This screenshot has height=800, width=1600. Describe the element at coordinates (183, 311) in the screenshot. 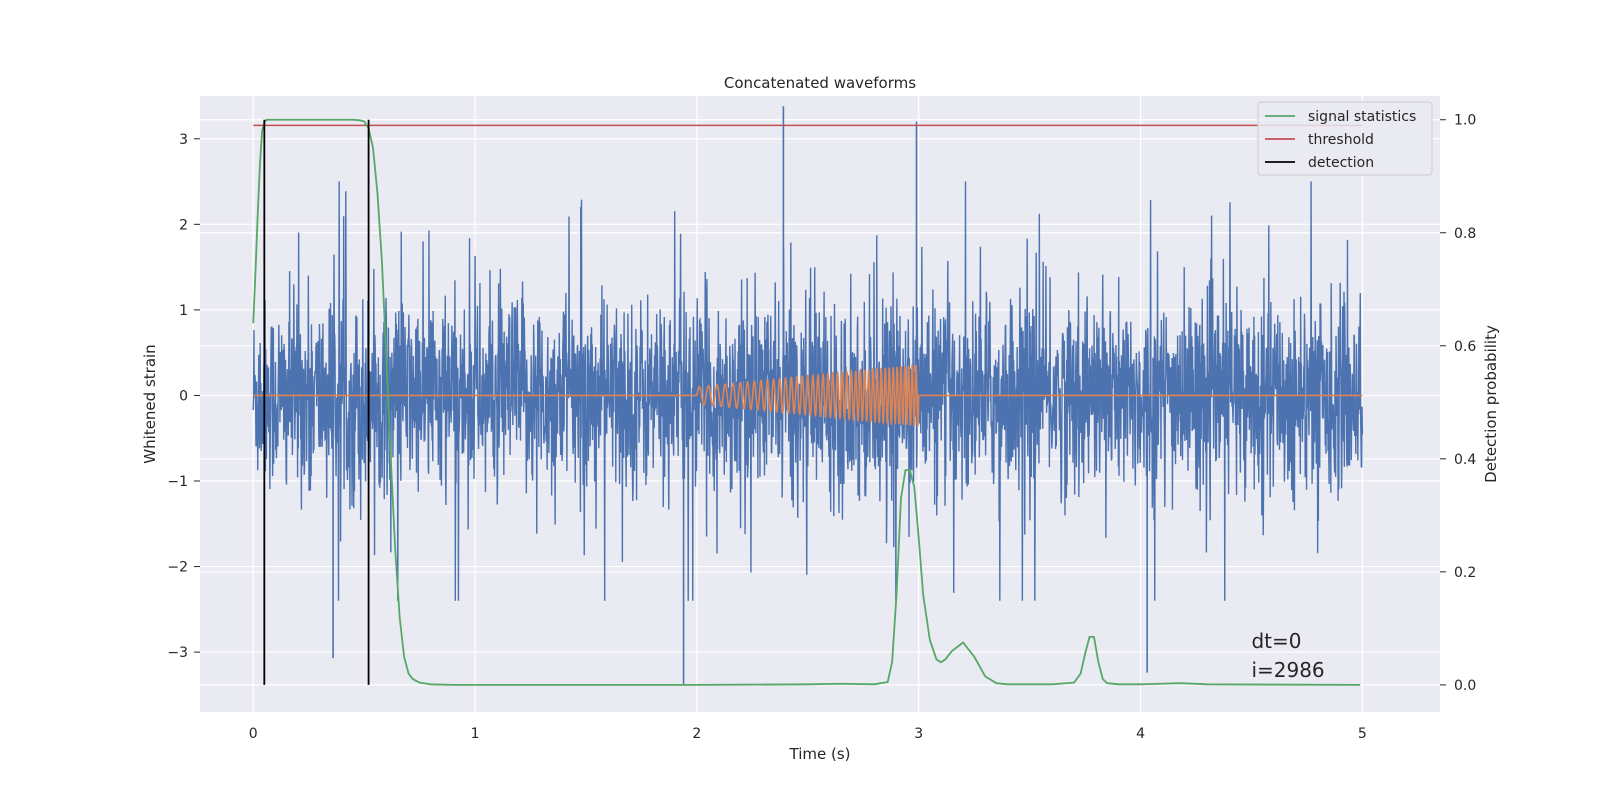

I see `y-tick-label: 1` at that location.